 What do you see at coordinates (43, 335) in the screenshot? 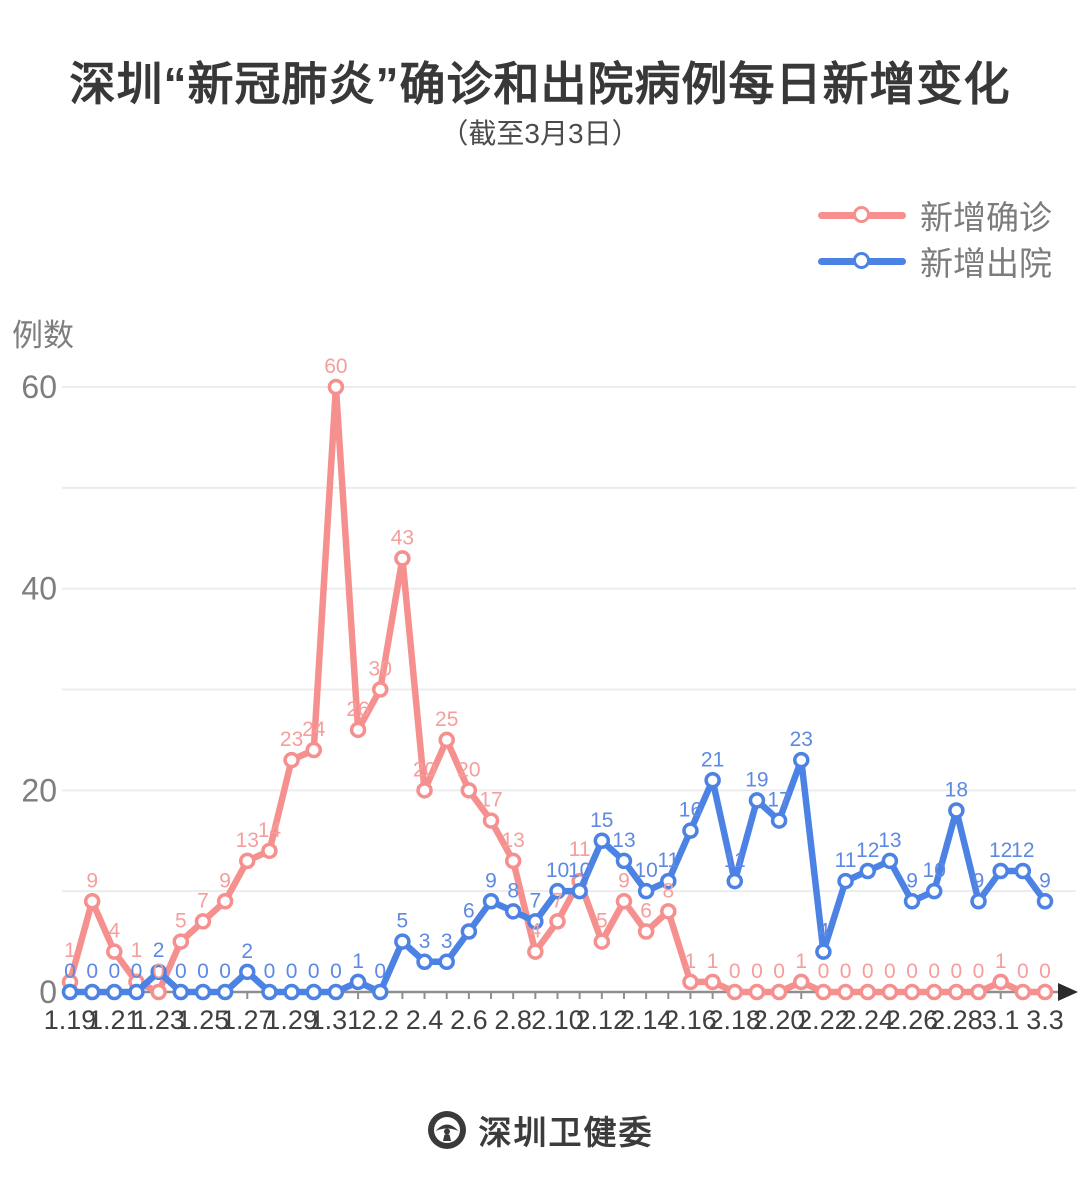
I see `y-axis-title: 例数` at bounding box center [43, 335].